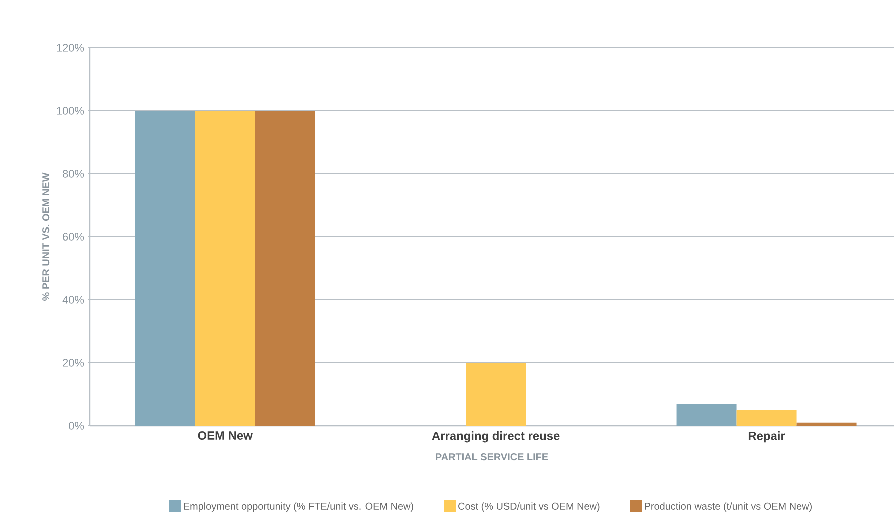 This screenshot has width=894, height=532. Describe the element at coordinates (73, 363) in the screenshot. I see `y-tick-label: 20%` at that location.